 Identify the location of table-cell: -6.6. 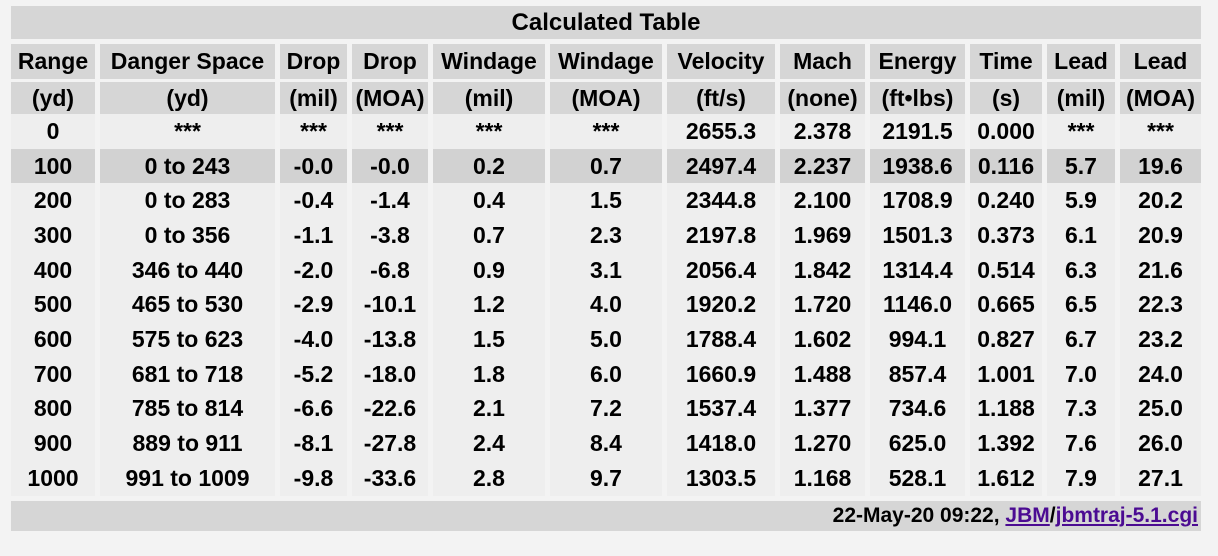
(316, 409).